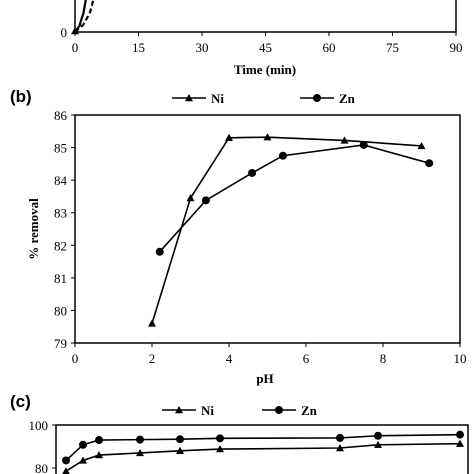 This screenshot has height=474, width=474. What do you see at coordinates (152, 358) in the screenshot?
I see `panel-b-x-tick-label: 2` at bounding box center [152, 358].